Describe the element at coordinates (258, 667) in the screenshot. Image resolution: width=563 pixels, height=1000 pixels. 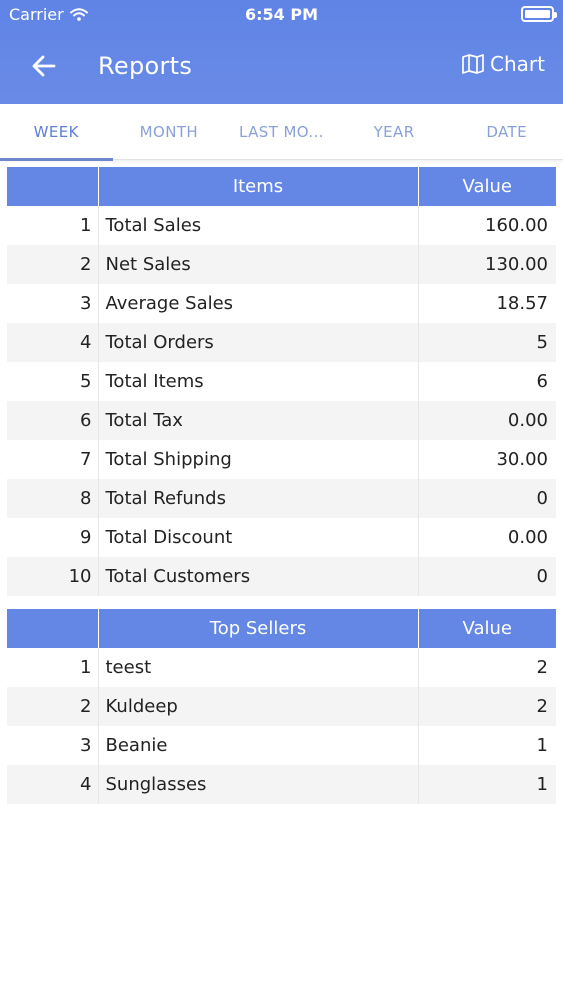
I see `row-item: teest` at that location.